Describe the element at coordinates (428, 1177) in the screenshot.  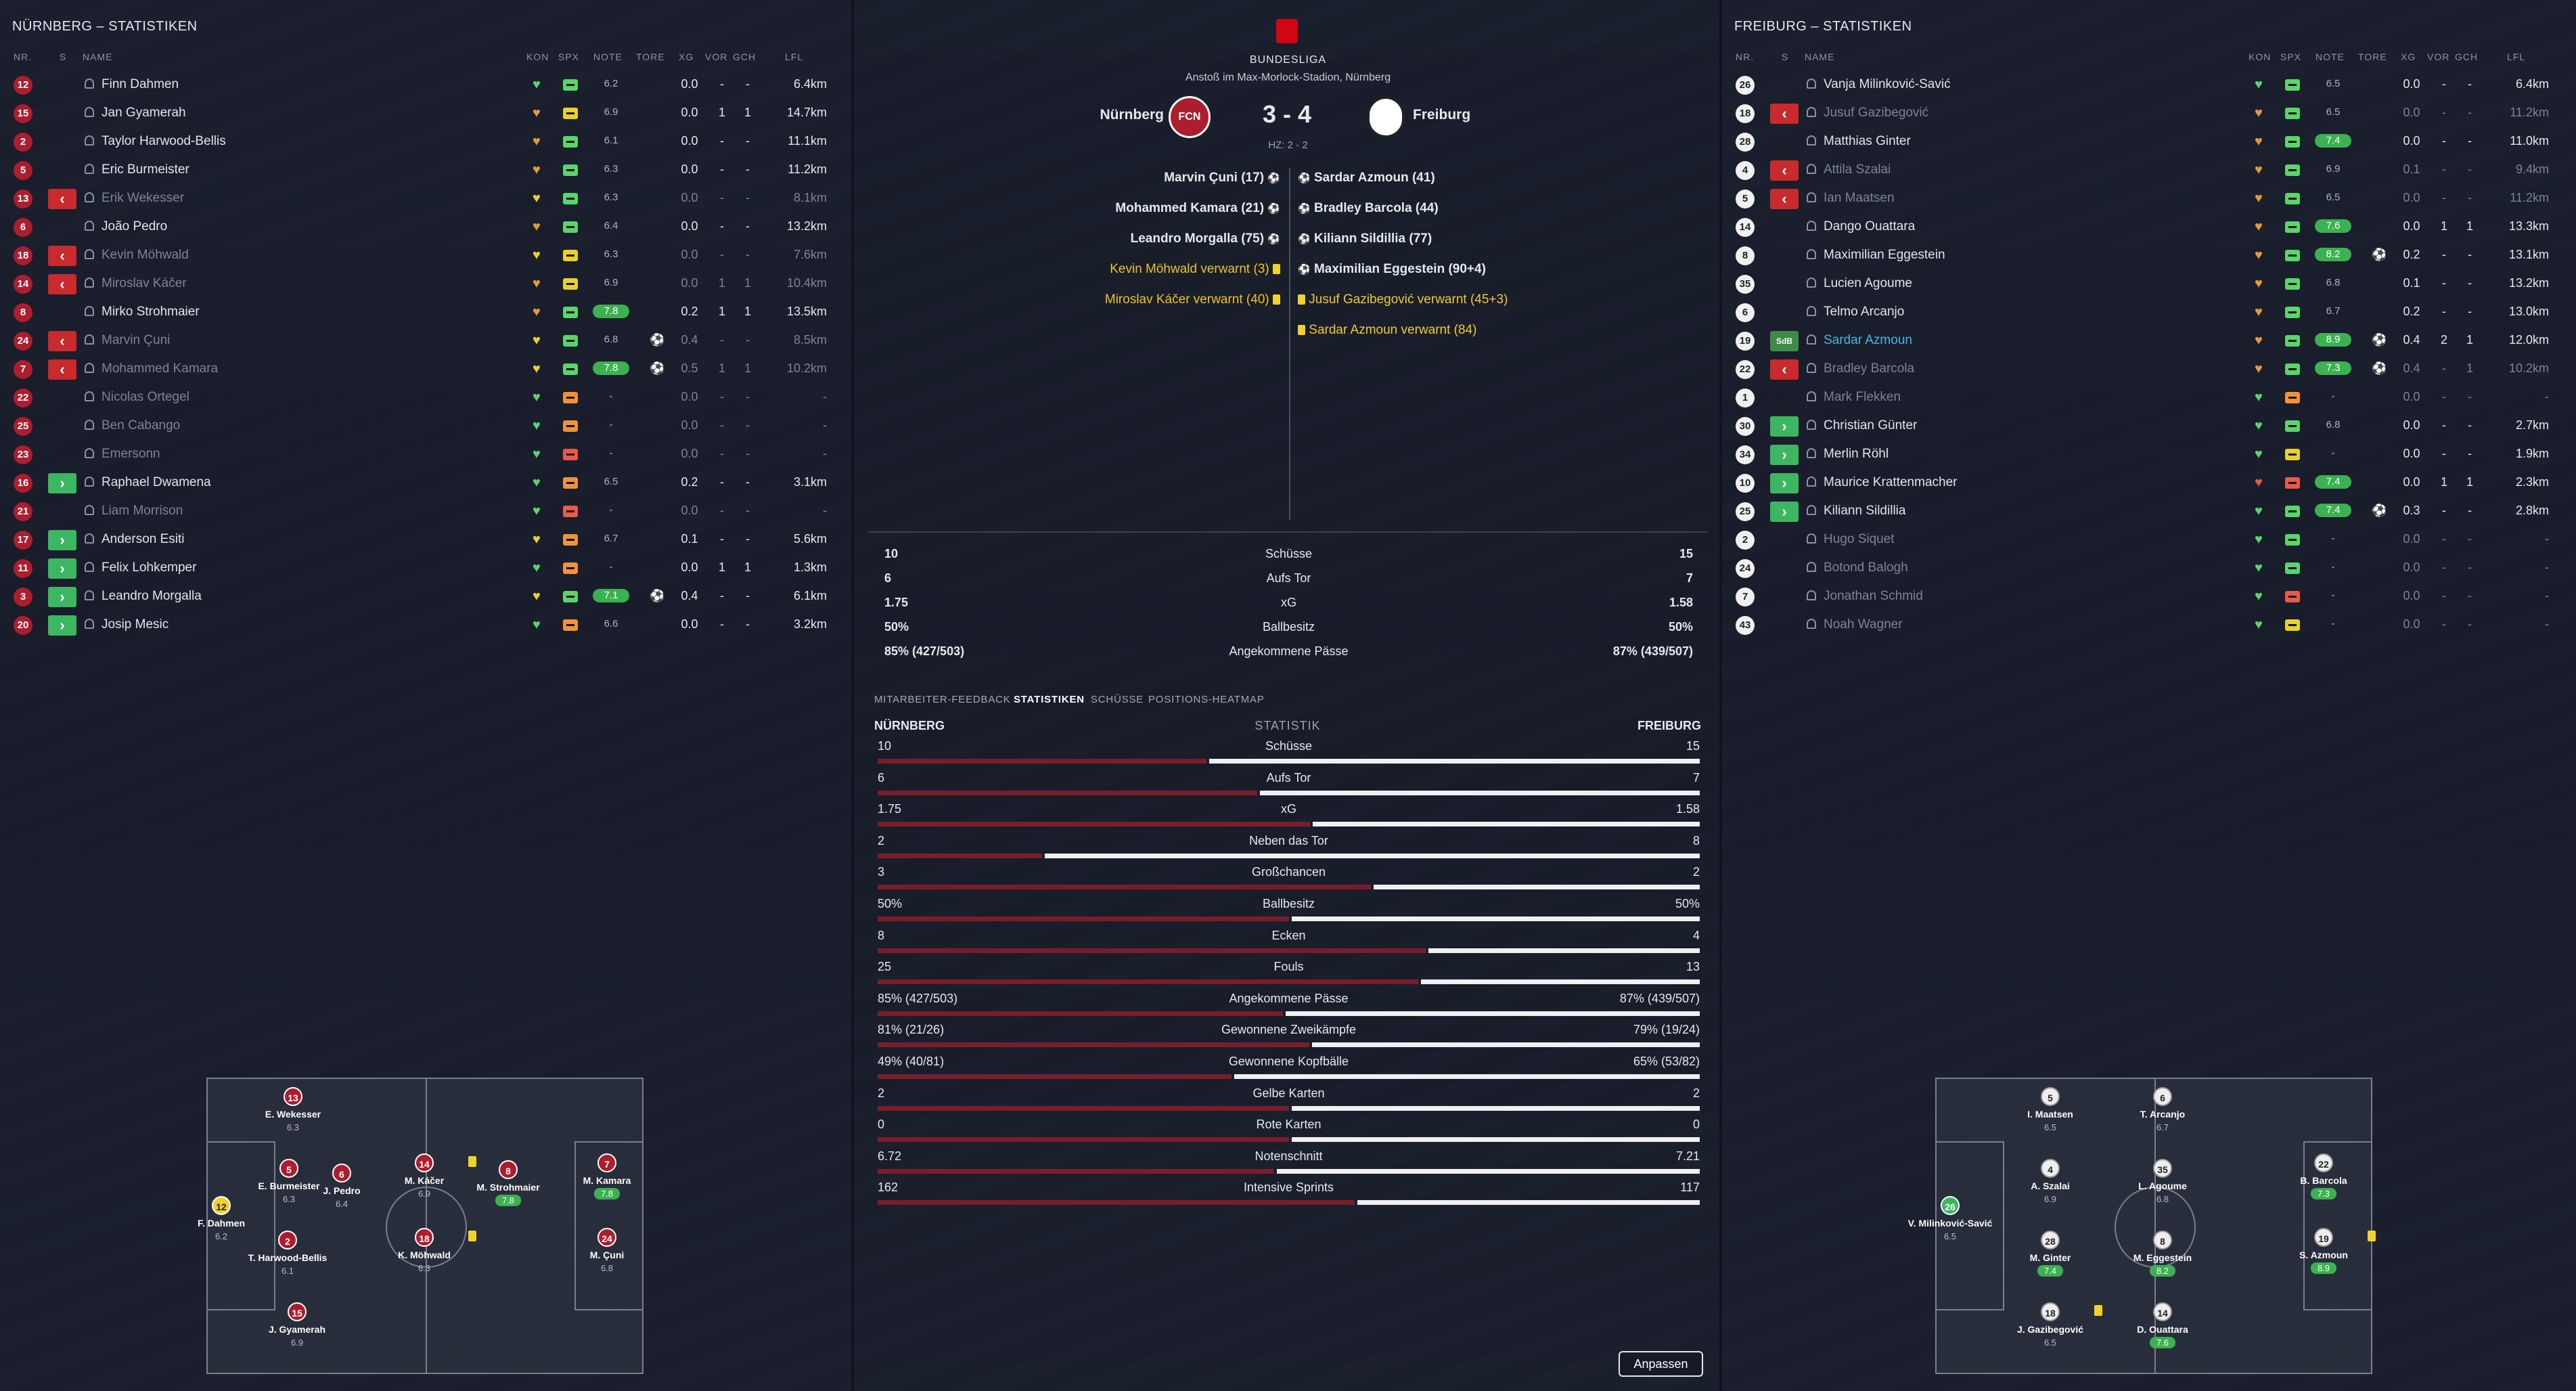
I see `formation-player: 14 M. Káčer 6.9` at that location.